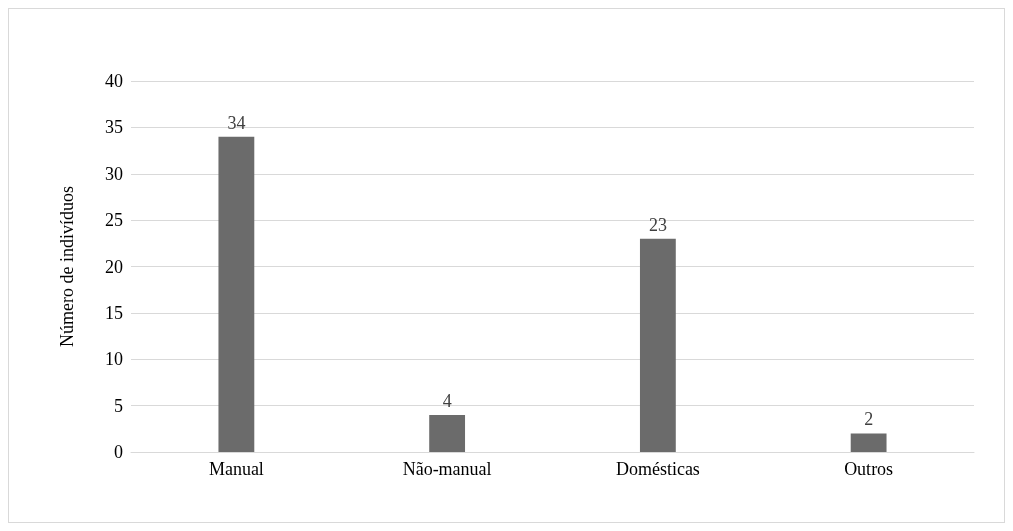 The image size is (1013, 531). Describe the element at coordinates (118, 405) in the screenshot. I see `y-tick-label: 5` at that location.